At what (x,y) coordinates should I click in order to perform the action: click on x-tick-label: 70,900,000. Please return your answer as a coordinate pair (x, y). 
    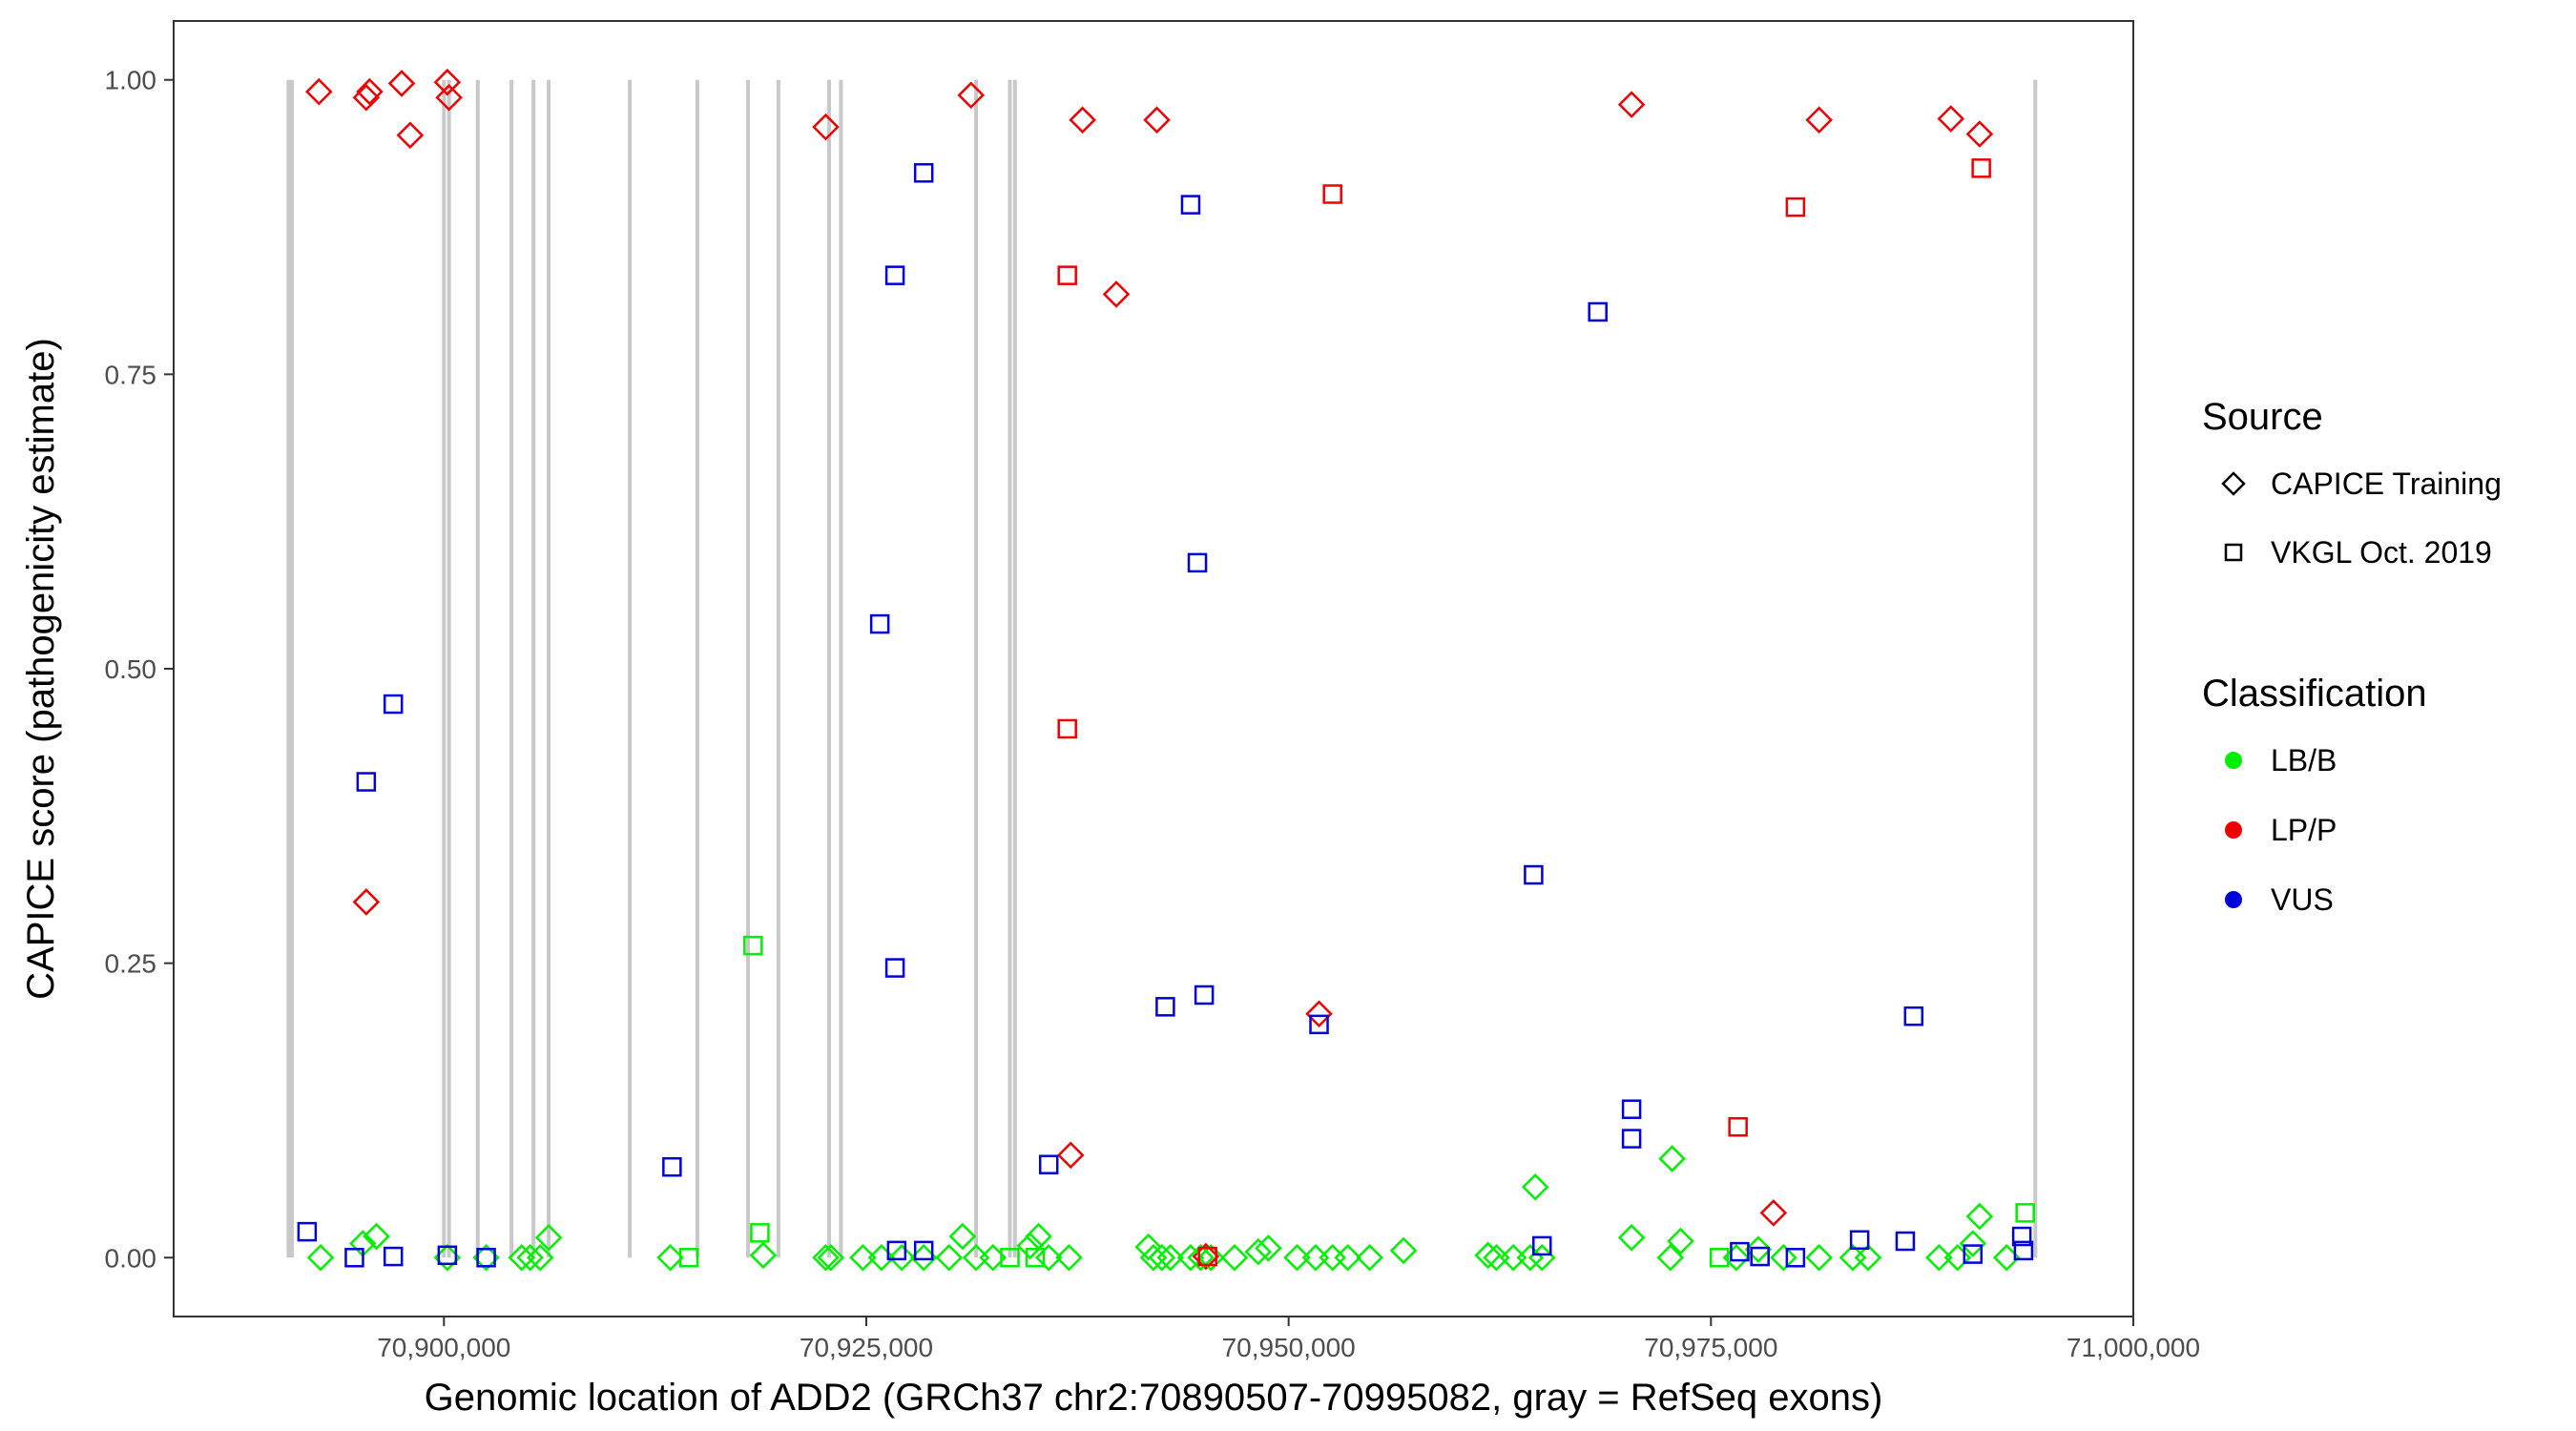
    Looking at the image, I should click on (443, 1347).